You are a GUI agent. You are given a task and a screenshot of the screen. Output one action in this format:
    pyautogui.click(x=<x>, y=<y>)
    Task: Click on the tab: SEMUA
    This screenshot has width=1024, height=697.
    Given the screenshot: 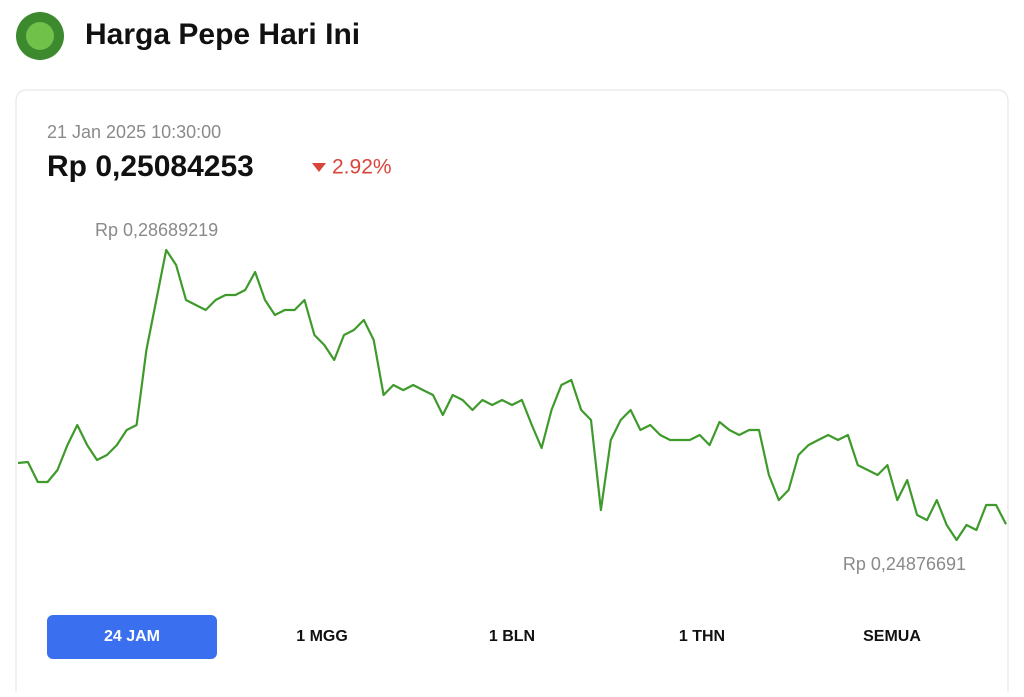 What is the action you would take?
    pyautogui.click(x=892, y=636)
    